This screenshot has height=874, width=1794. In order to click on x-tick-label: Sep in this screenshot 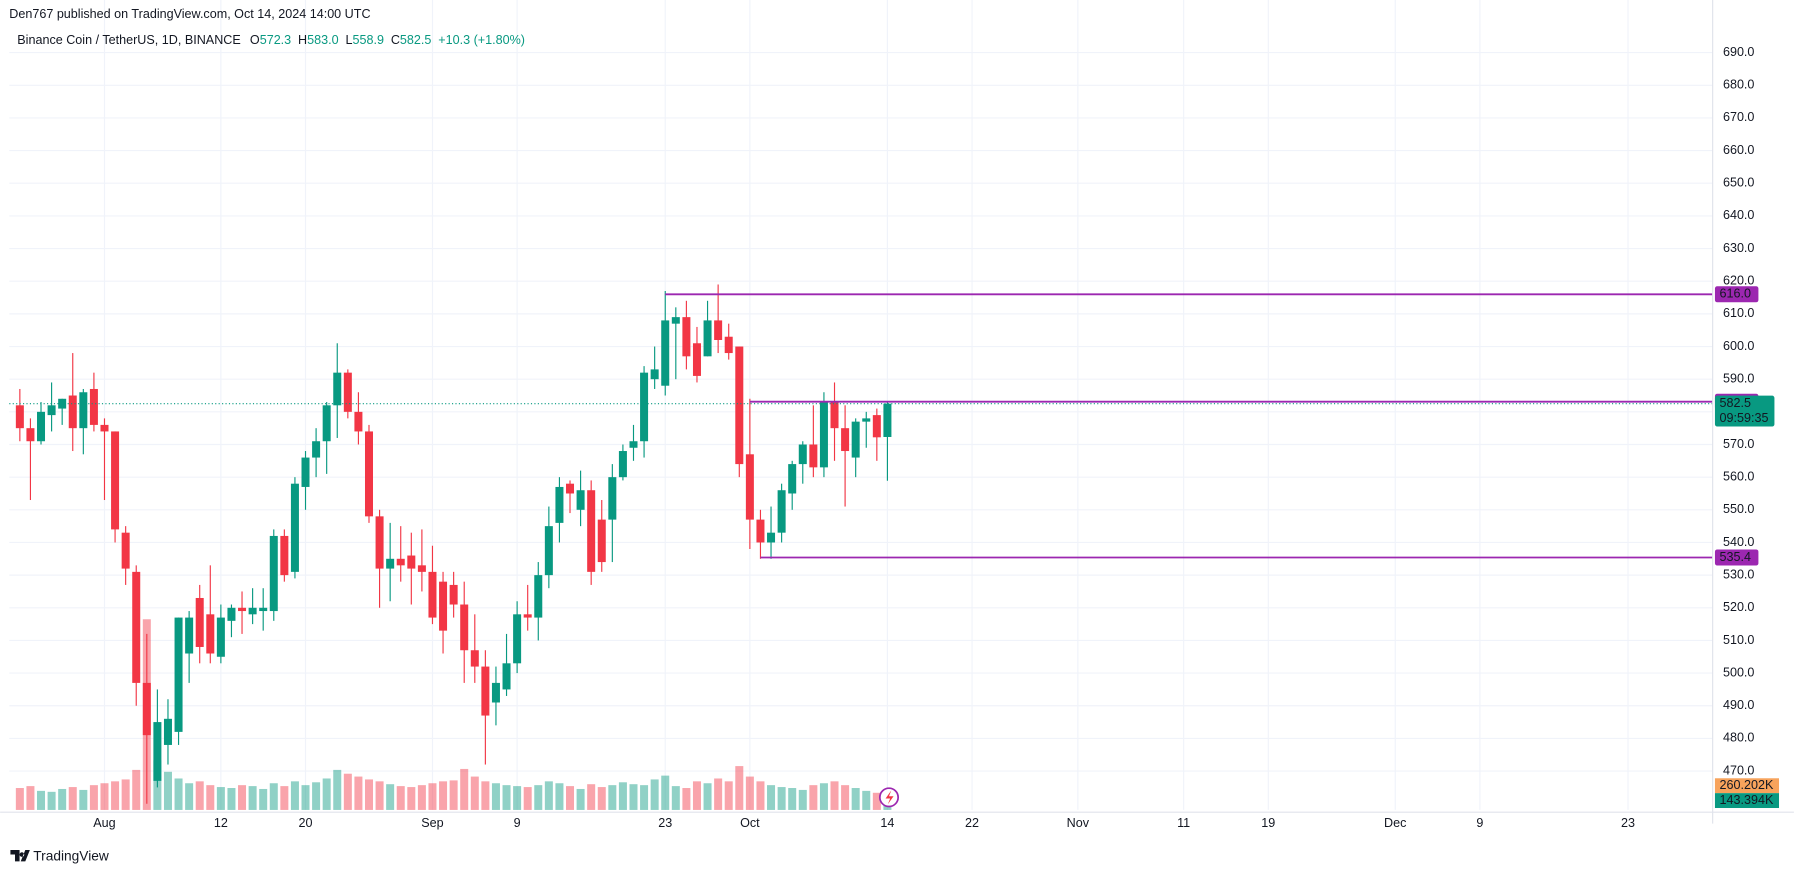, I will do `click(432, 823)`.